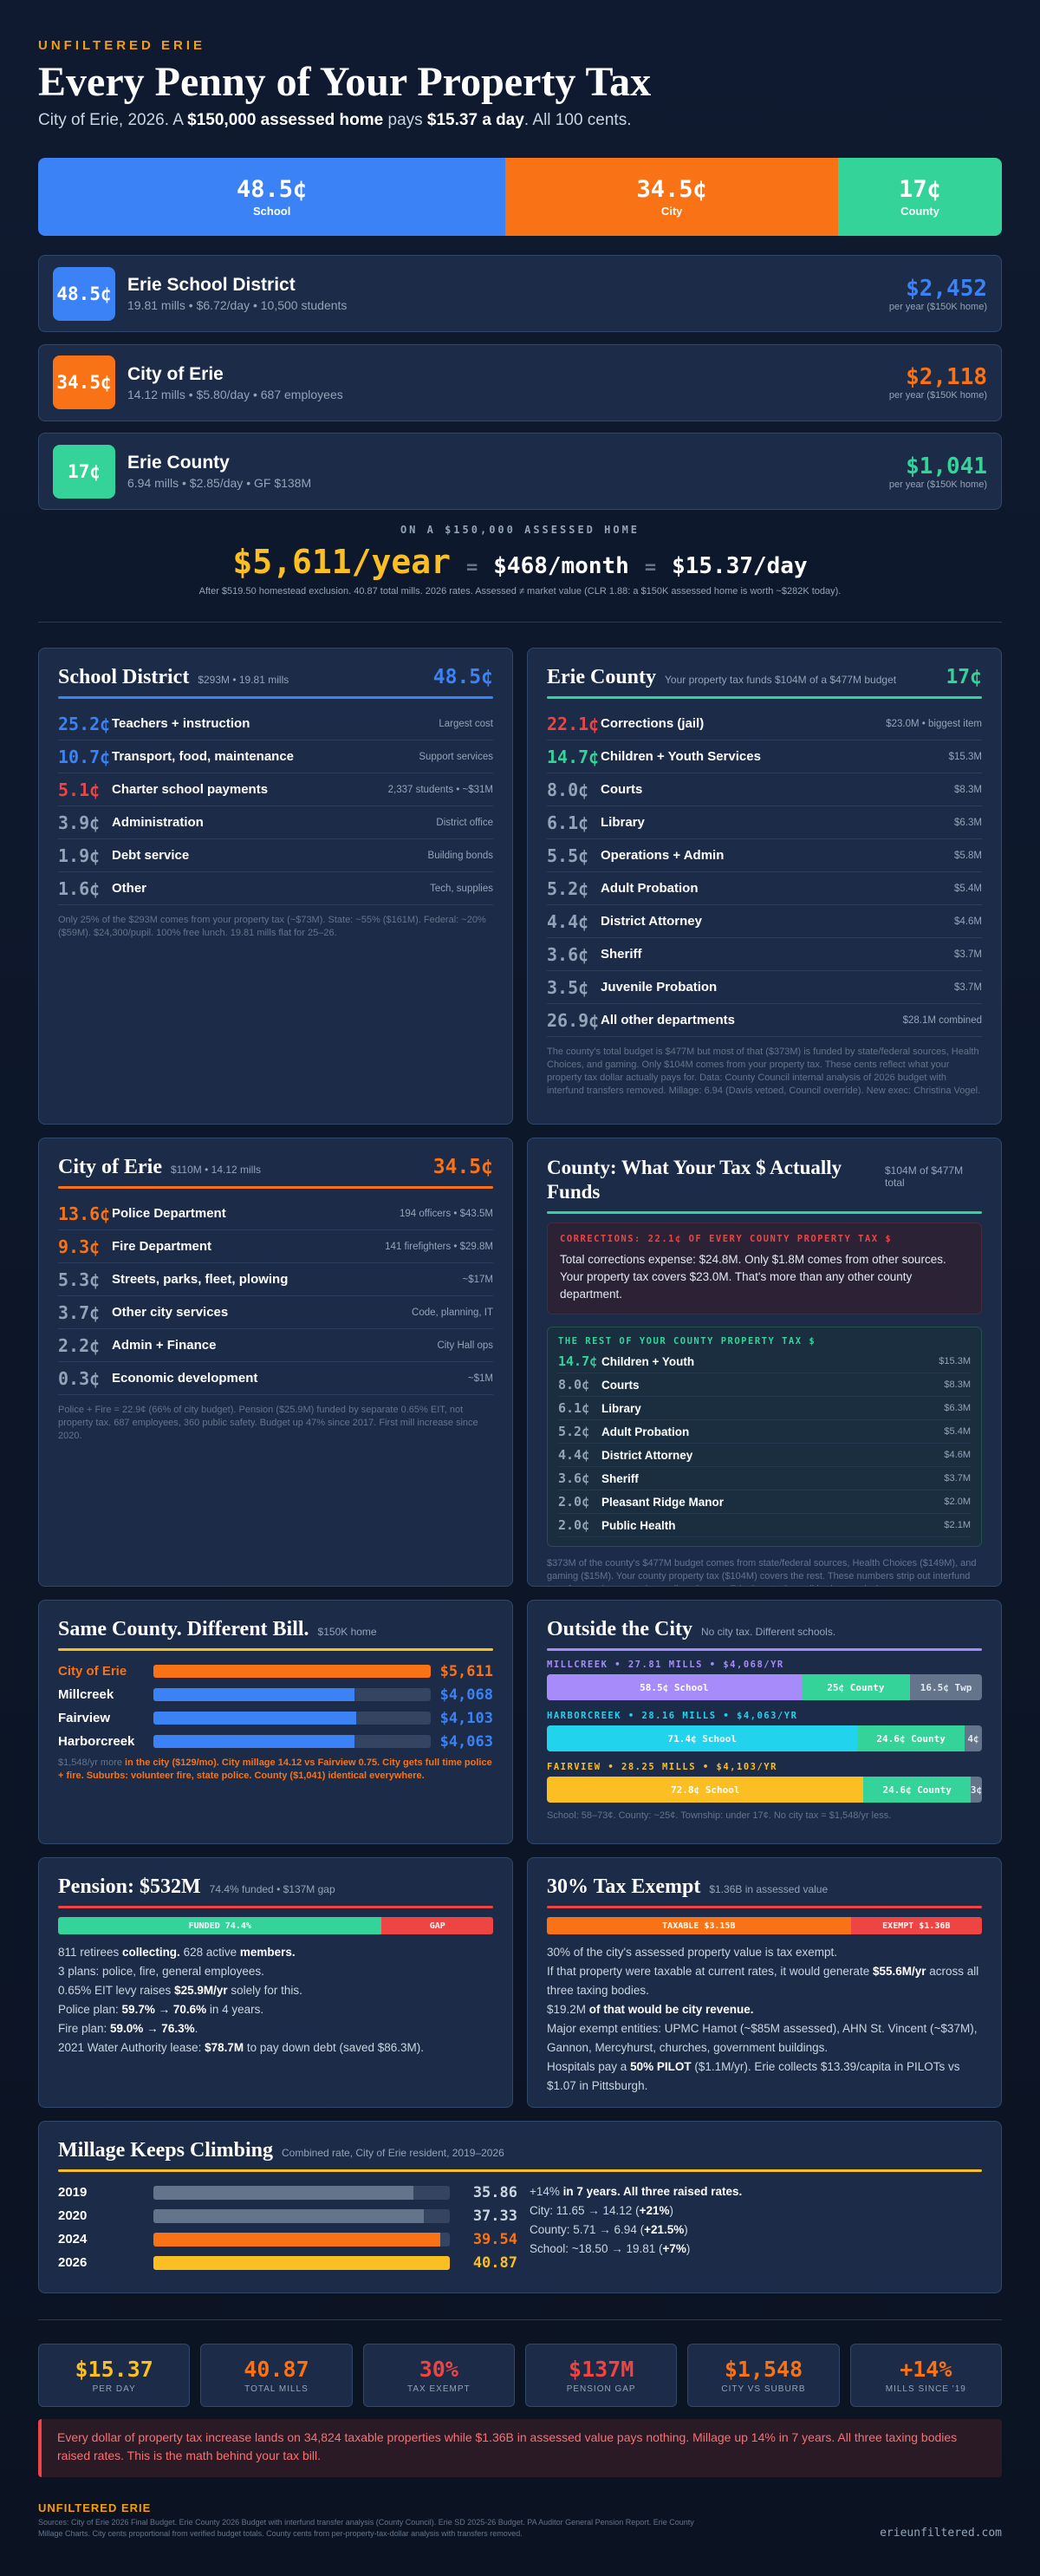  I want to click on millage-track, so click(301, 2215).